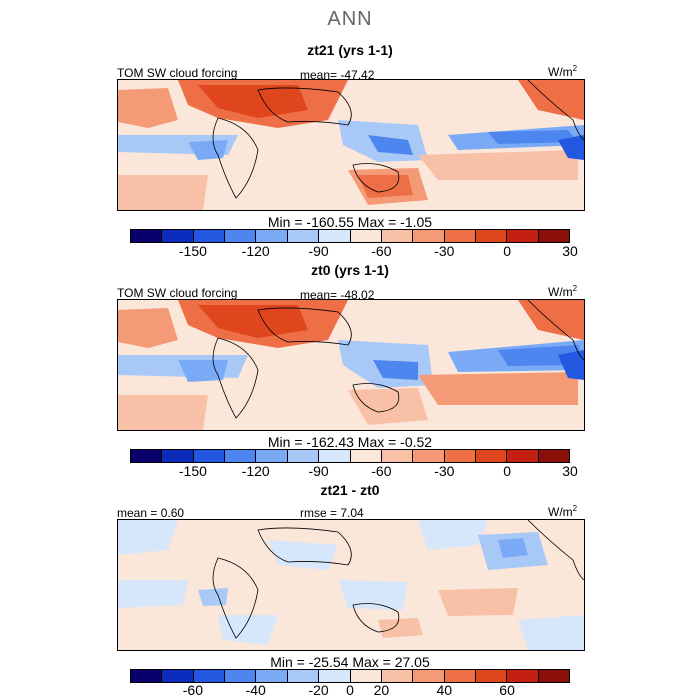  I want to click on panel-3-colorbar: -60 -40 -20 0 20 40 60, so click(350, 683).